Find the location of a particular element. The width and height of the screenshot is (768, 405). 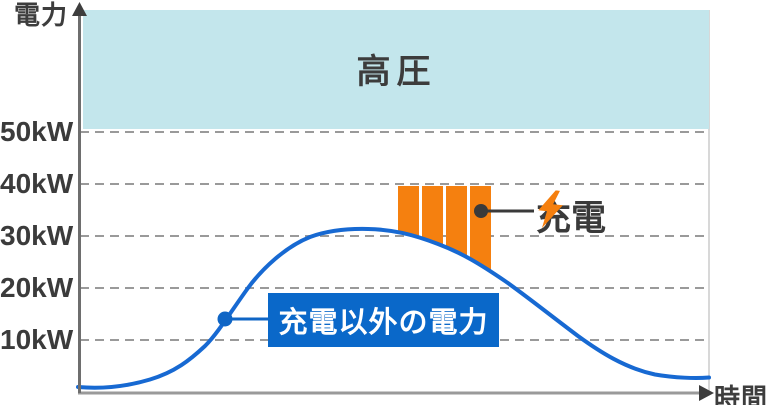

x-axis-title: 時間 is located at coordinates (741, 394).